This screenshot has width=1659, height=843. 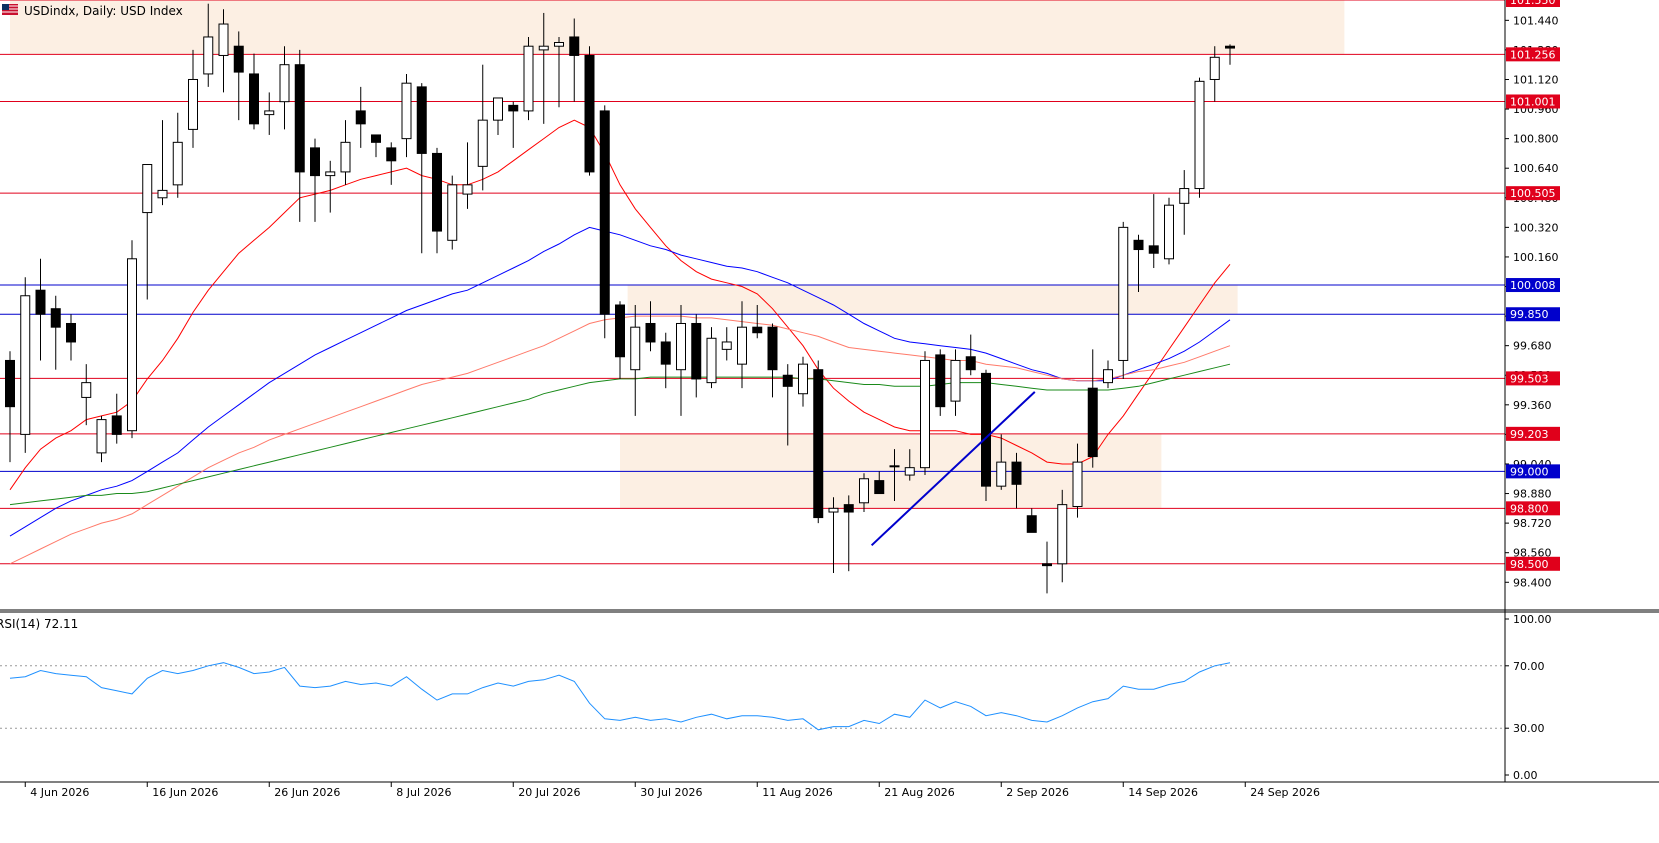 I want to click on level-label: 101.550, so click(x=1533, y=3).